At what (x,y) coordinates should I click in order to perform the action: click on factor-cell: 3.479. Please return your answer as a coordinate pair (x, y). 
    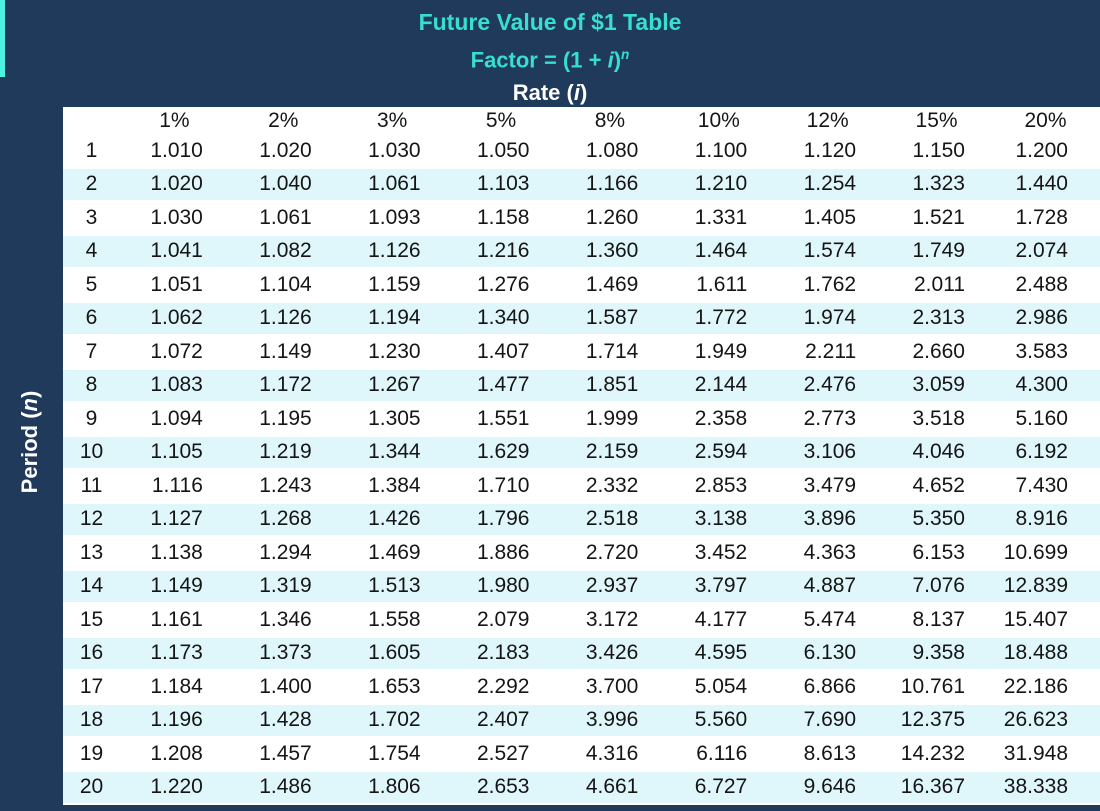
    Looking at the image, I should click on (828, 486).